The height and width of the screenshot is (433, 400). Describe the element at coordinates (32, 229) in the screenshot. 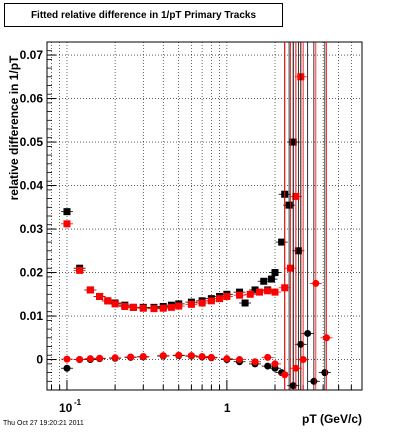

I see `y-tick-label: 0.03` at that location.